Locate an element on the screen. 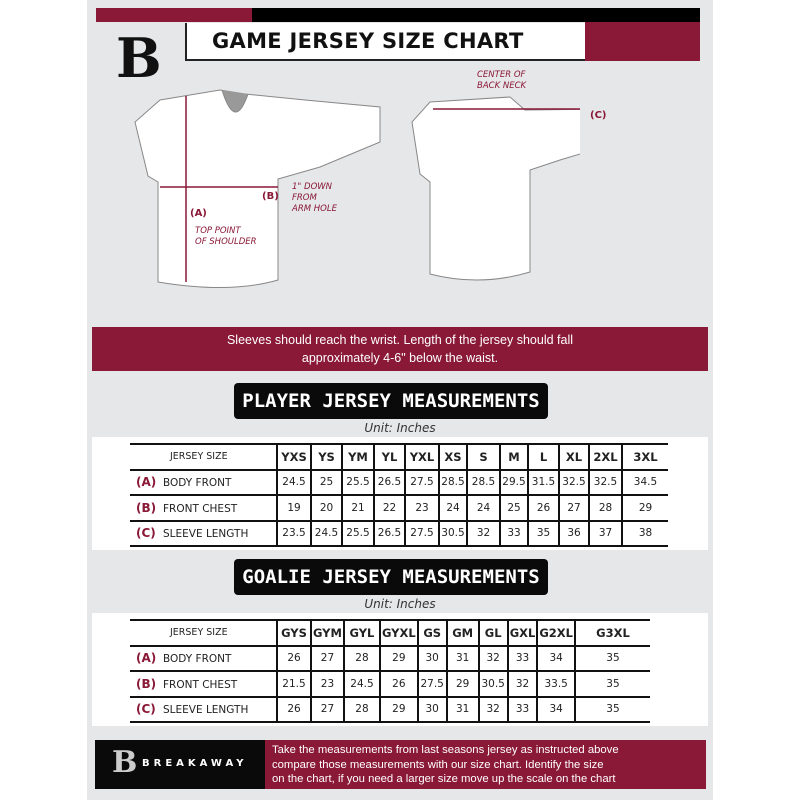 The width and height of the screenshot is (800, 800). table-cell: 34.5 is located at coordinates (644, 482).